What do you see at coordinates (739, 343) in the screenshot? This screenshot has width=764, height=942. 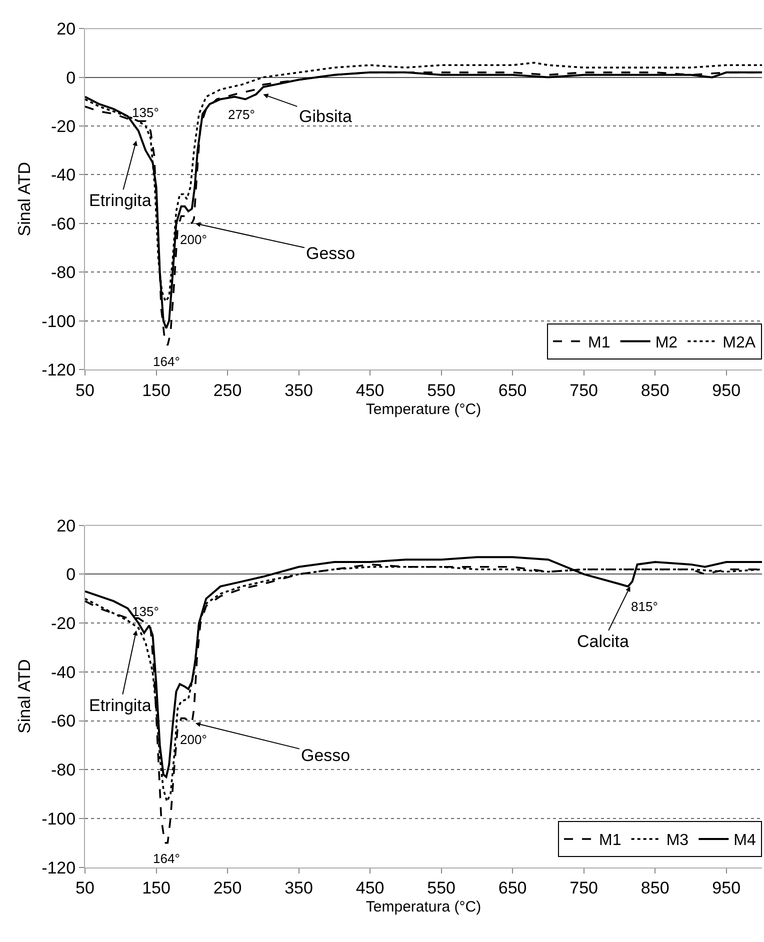 I see `legend-label: M2A` at bounding box center [739, 343].